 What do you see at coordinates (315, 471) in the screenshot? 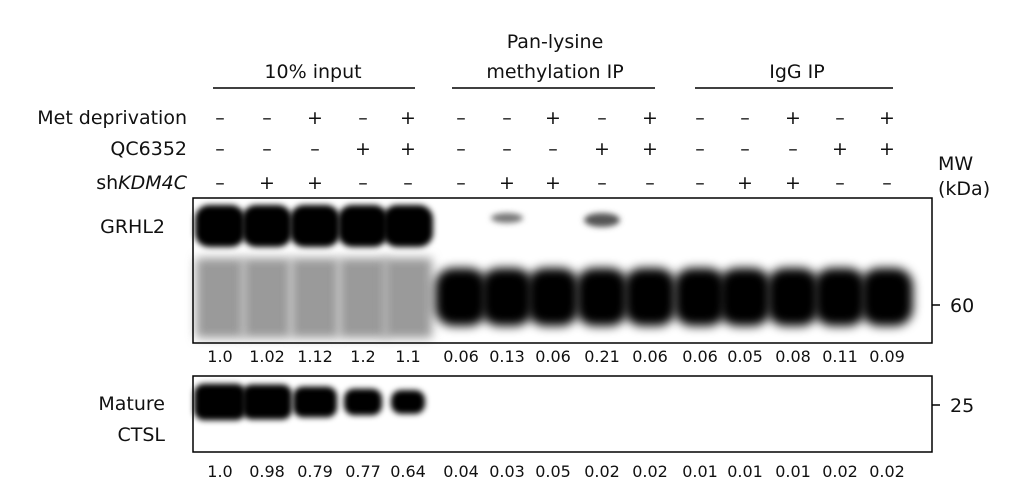
I see `quantification: 0.79` at bounding box center [315, 471].